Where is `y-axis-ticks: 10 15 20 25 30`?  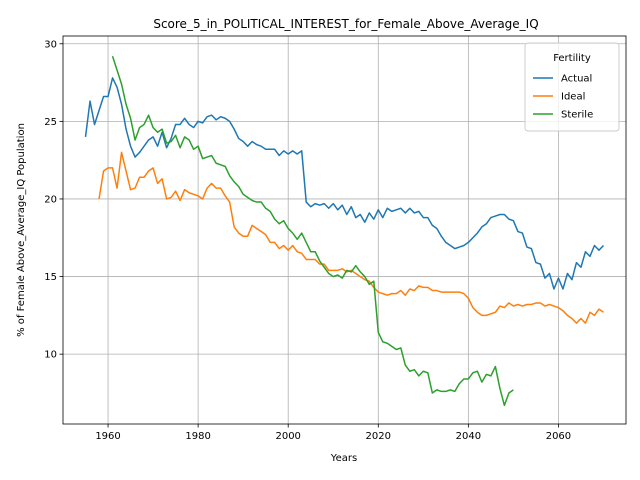
y-axis-ticks: 10 15 20 25 30 is located at coordinates (53, 200).